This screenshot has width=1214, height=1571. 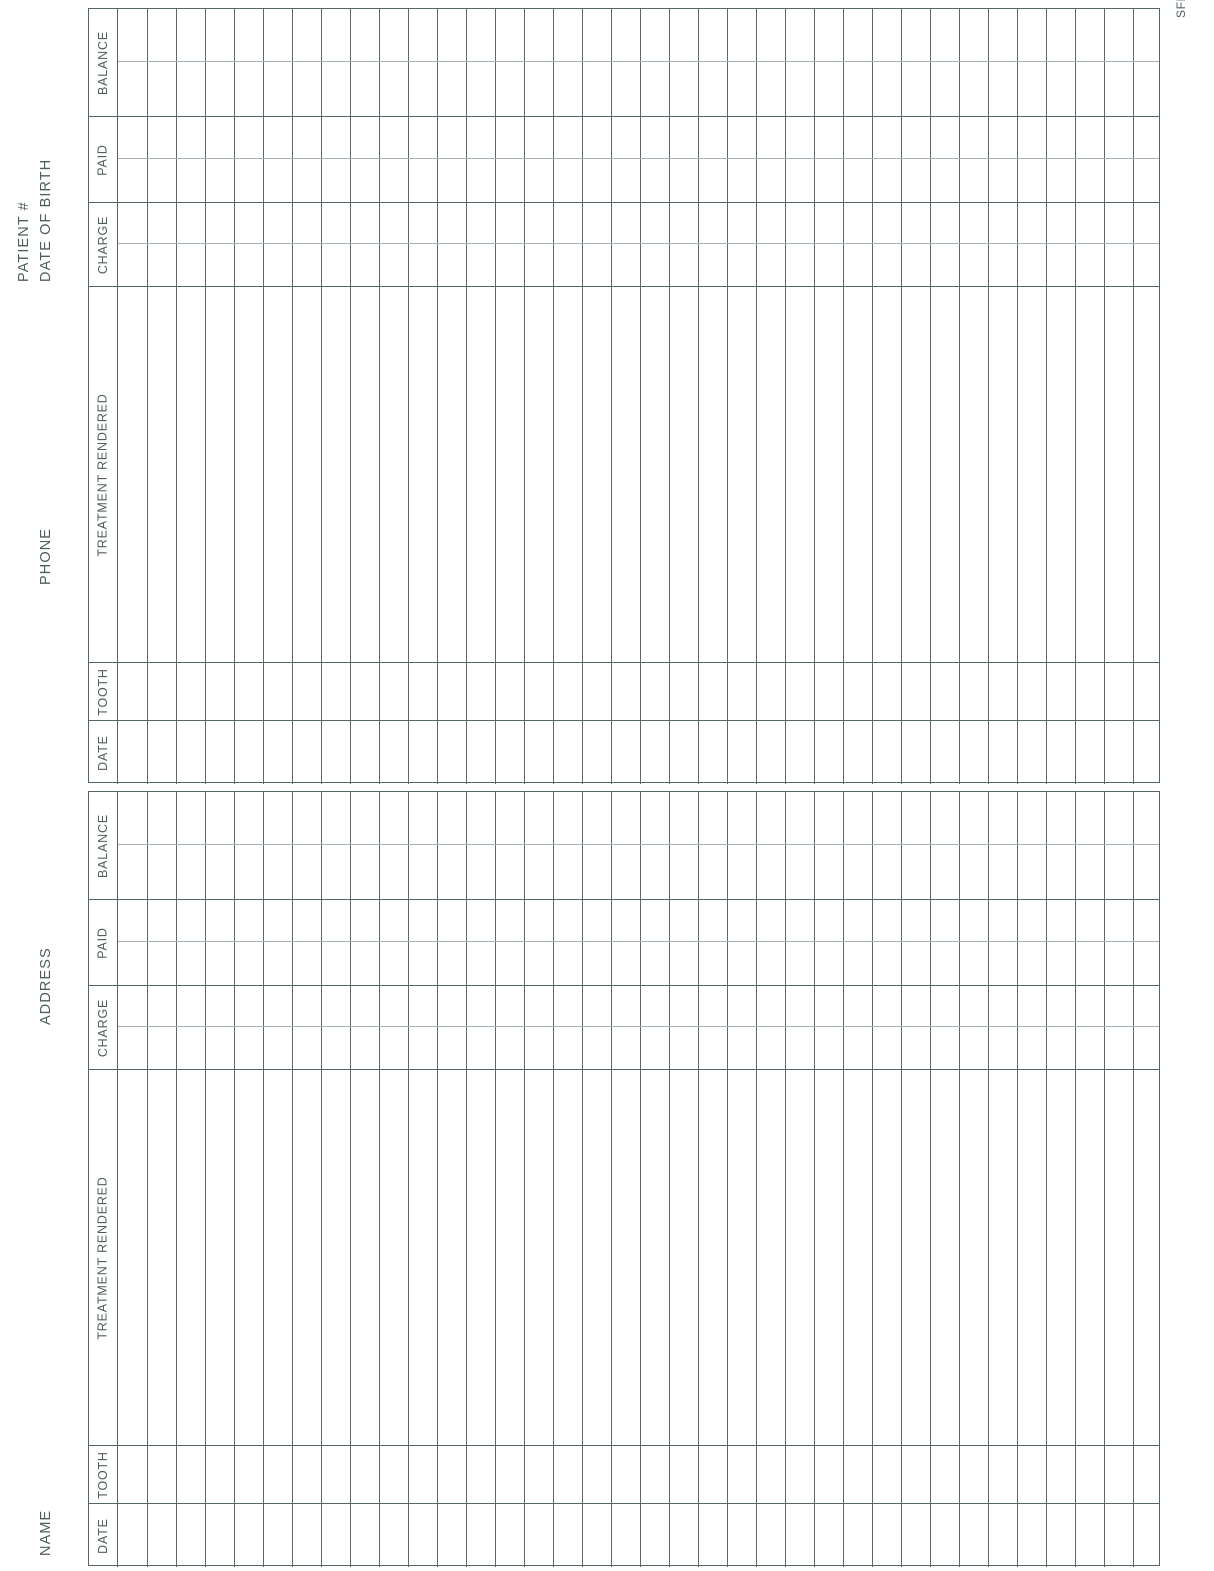 What do you see at coordinates (103, 752) in the screenshot?
I see `column-header-date: DATE` at bounding box center [103, 752].